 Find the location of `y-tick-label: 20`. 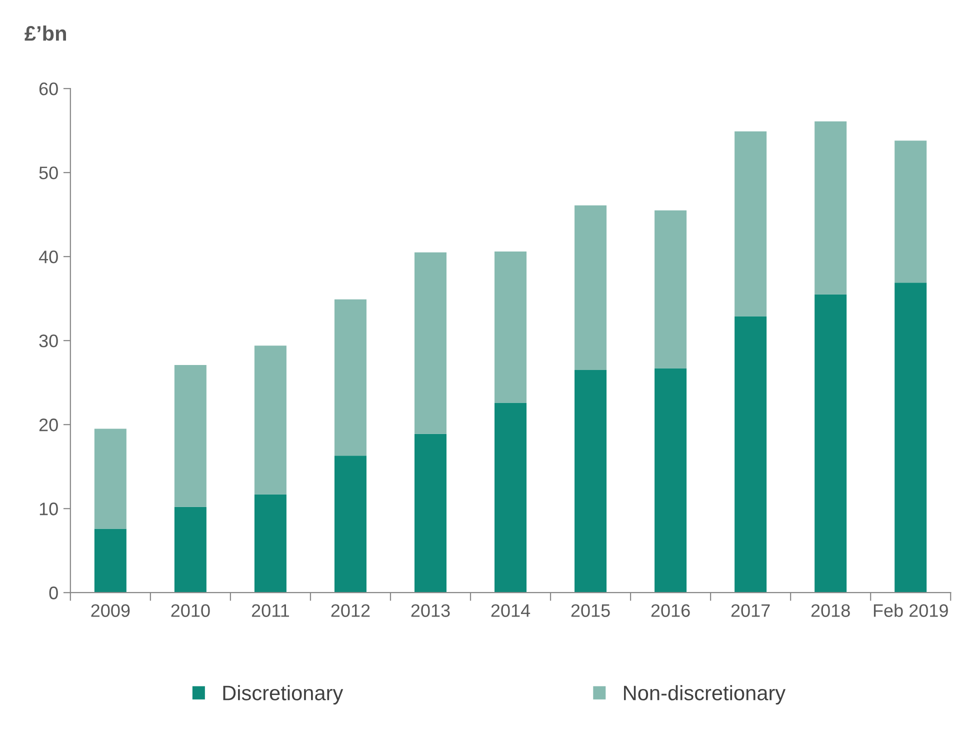

y-tick-label: 20 is located at coordinates (48, 425).